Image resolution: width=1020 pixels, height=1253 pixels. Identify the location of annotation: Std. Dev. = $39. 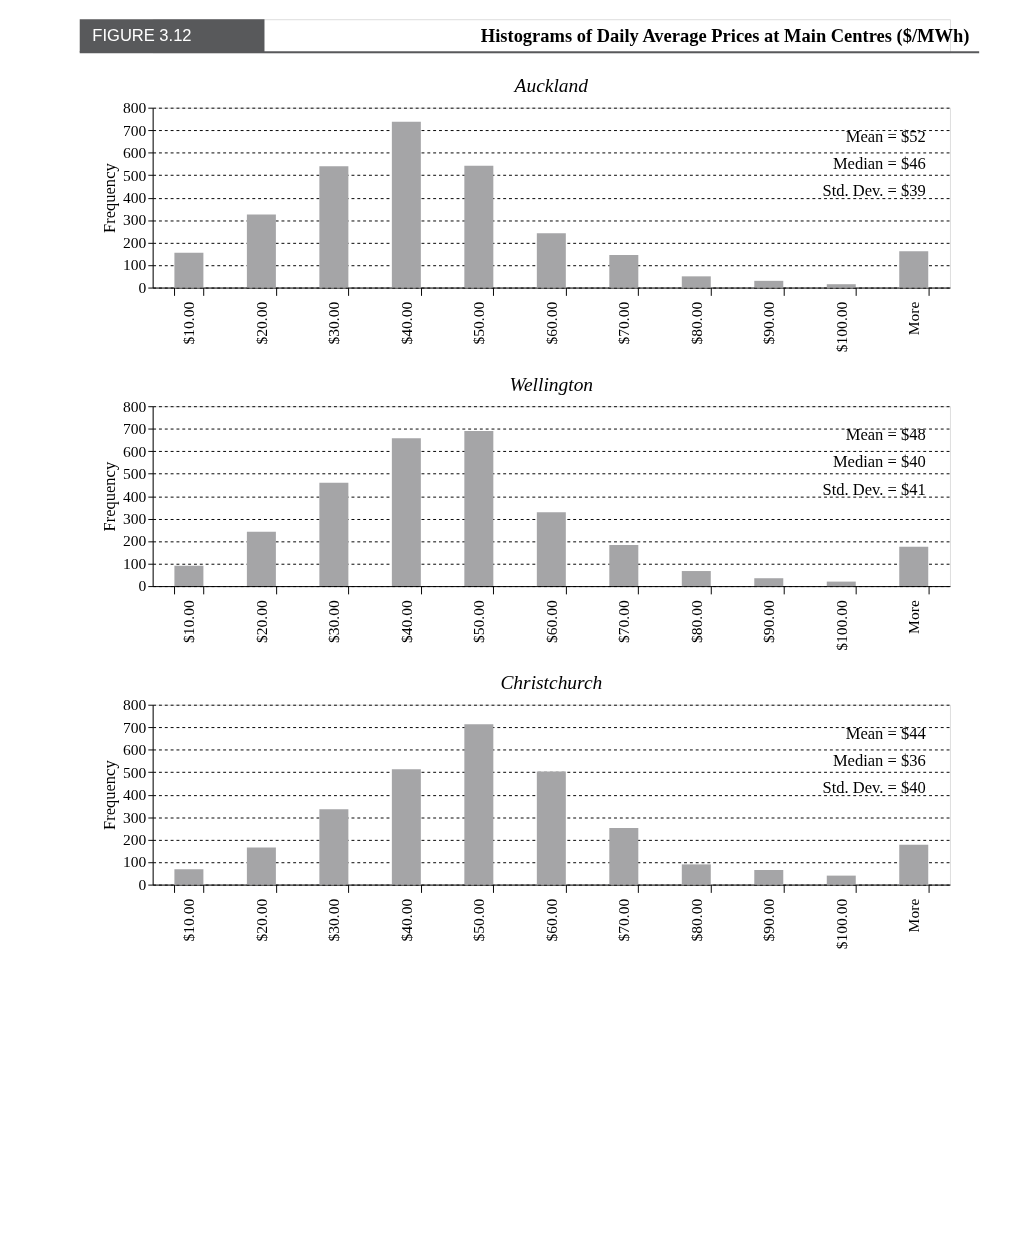
(874, 191).